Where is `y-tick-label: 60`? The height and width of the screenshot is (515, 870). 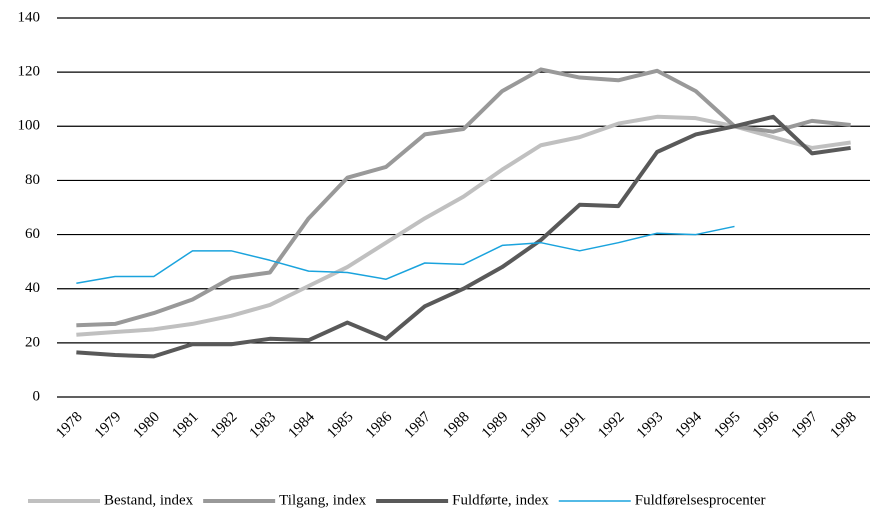 y-tick-label: 60 is located at coordinates (32, 234).